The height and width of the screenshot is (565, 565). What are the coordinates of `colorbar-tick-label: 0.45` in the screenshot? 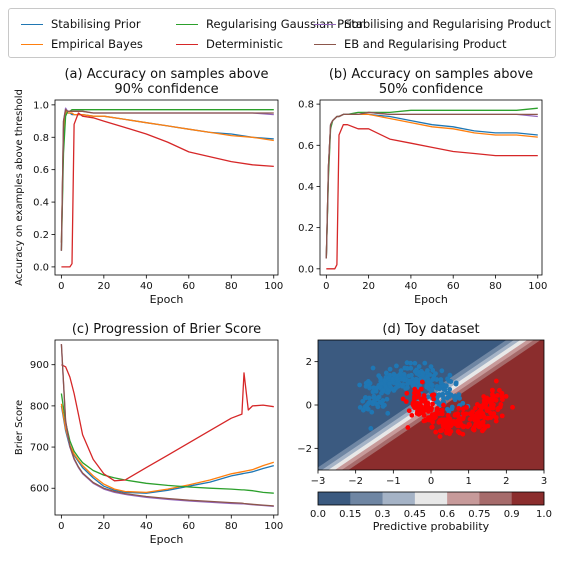 It's located at (415, 514).